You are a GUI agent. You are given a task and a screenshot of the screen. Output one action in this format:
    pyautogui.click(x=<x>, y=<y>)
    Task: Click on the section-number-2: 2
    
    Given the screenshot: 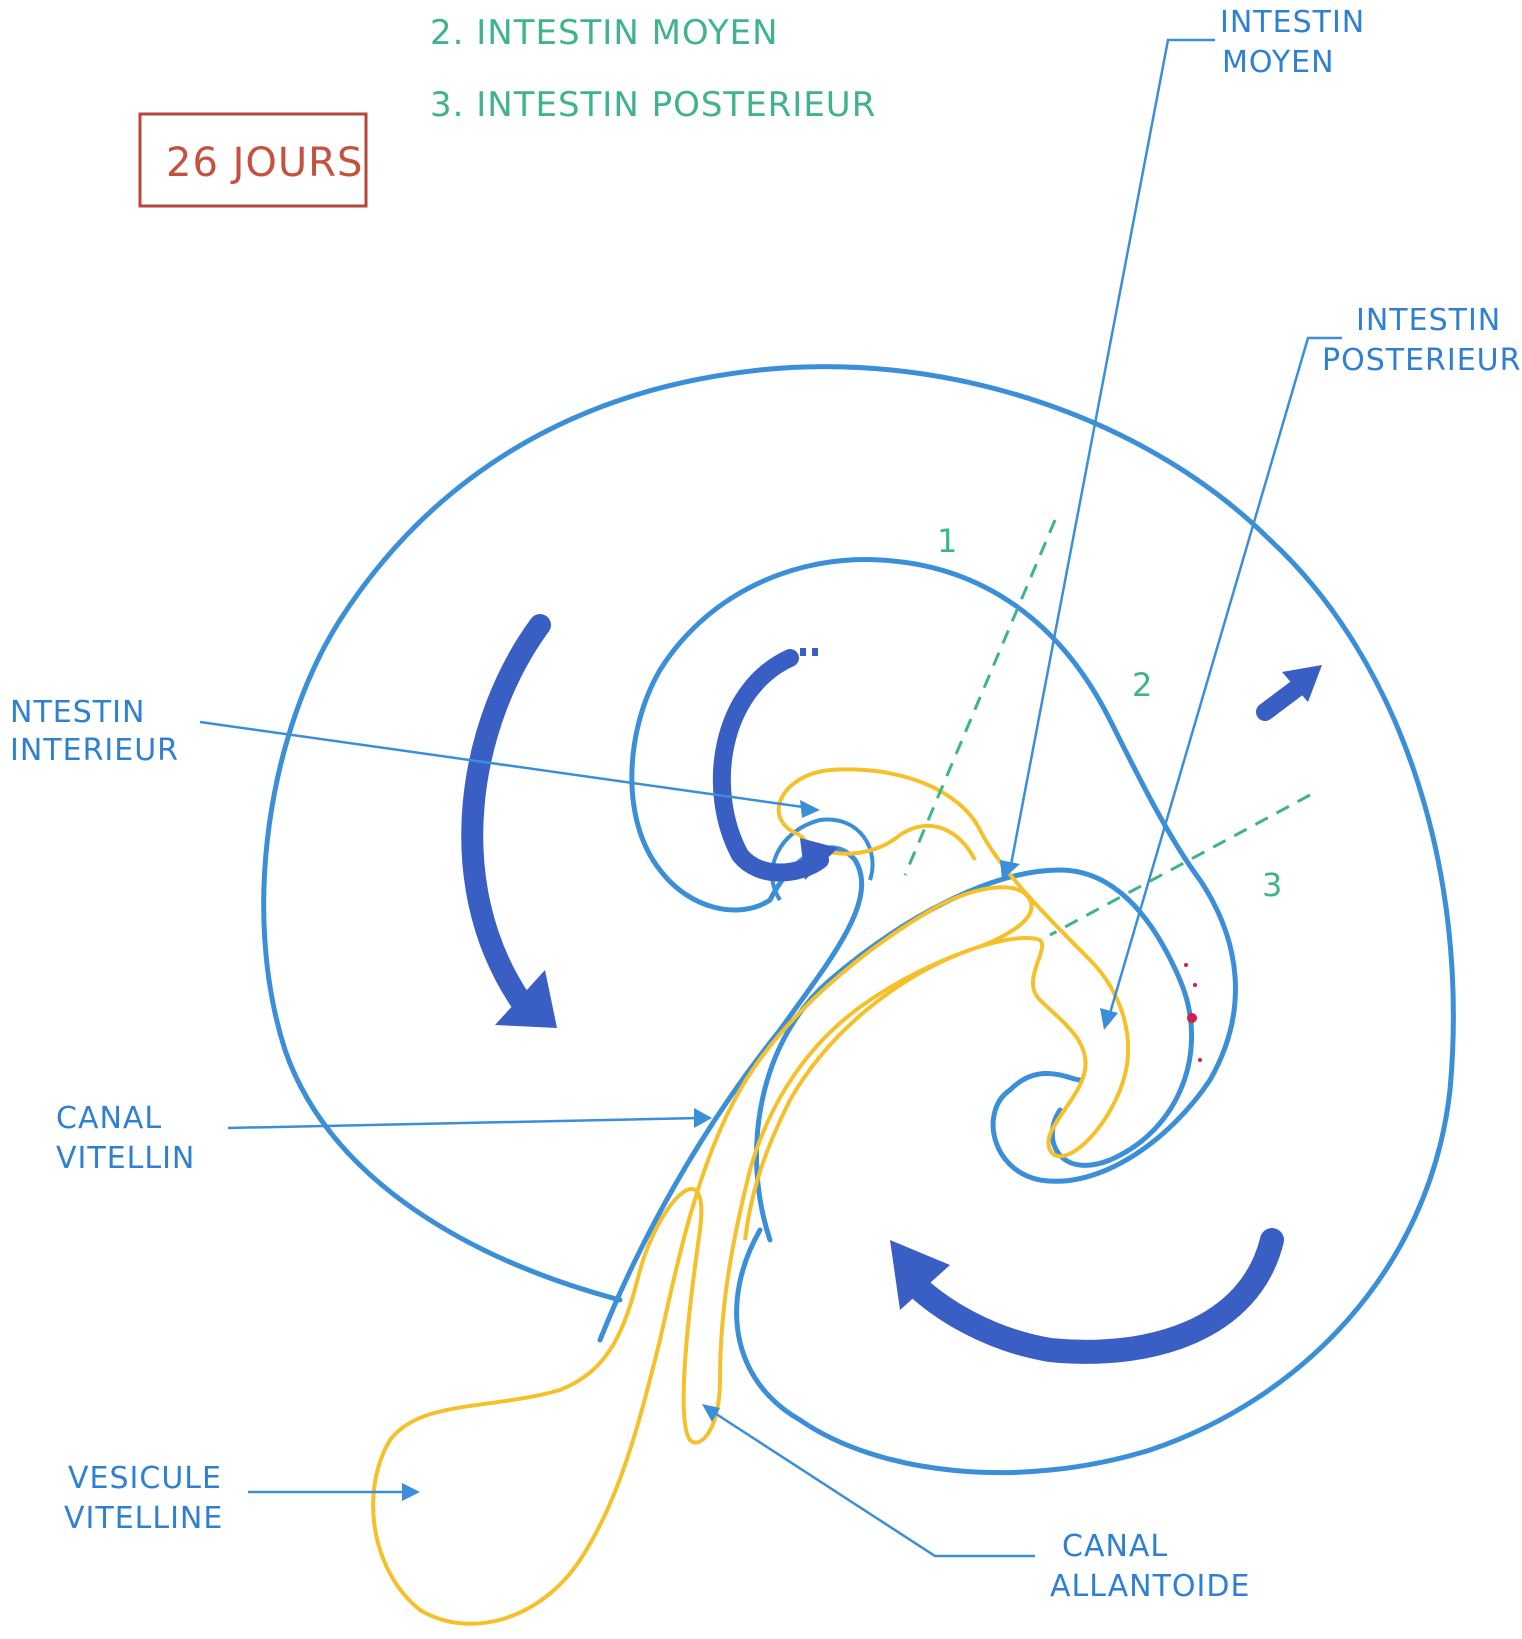 What is the action you would take?
    pyautogui.click(x=1142, y=685)
    